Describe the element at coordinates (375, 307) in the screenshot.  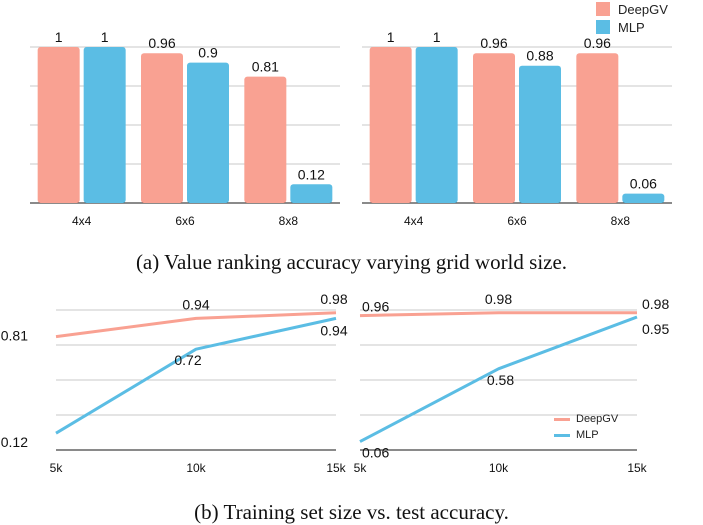
I see `point-label-deepgv-5k-2: 0.96` at that location.